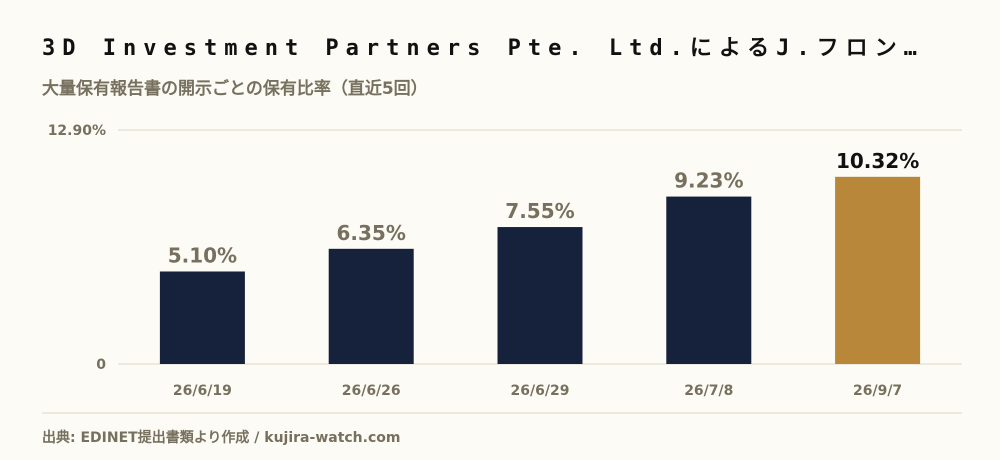  I want to click on x-tick-label: 26/6/26, so click(371, 391).